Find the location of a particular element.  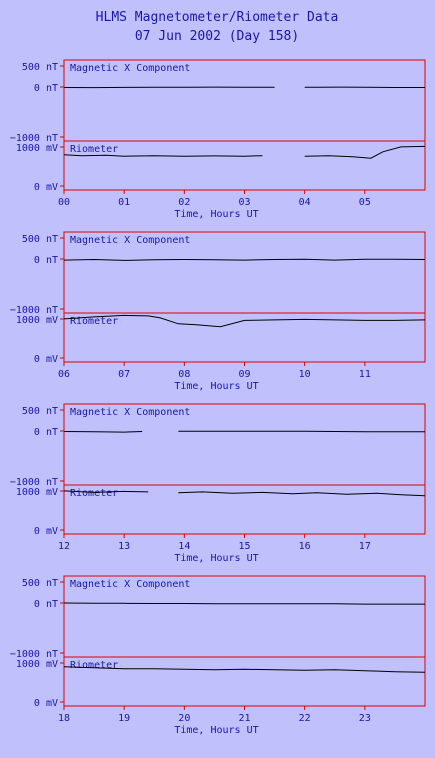

group-2-xtick-label-2: 07 is located at coordinates (124, 374).